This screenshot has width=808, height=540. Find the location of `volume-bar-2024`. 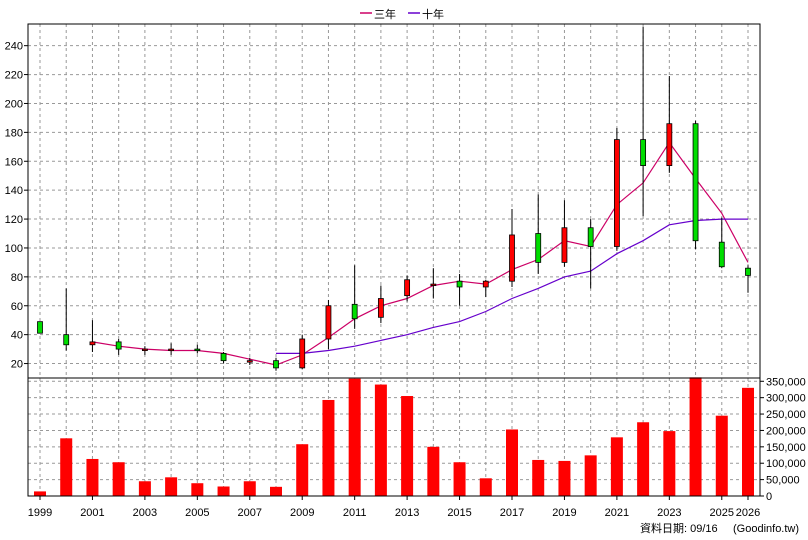

volume-bar-2024 is located at coordinates (695, 436).